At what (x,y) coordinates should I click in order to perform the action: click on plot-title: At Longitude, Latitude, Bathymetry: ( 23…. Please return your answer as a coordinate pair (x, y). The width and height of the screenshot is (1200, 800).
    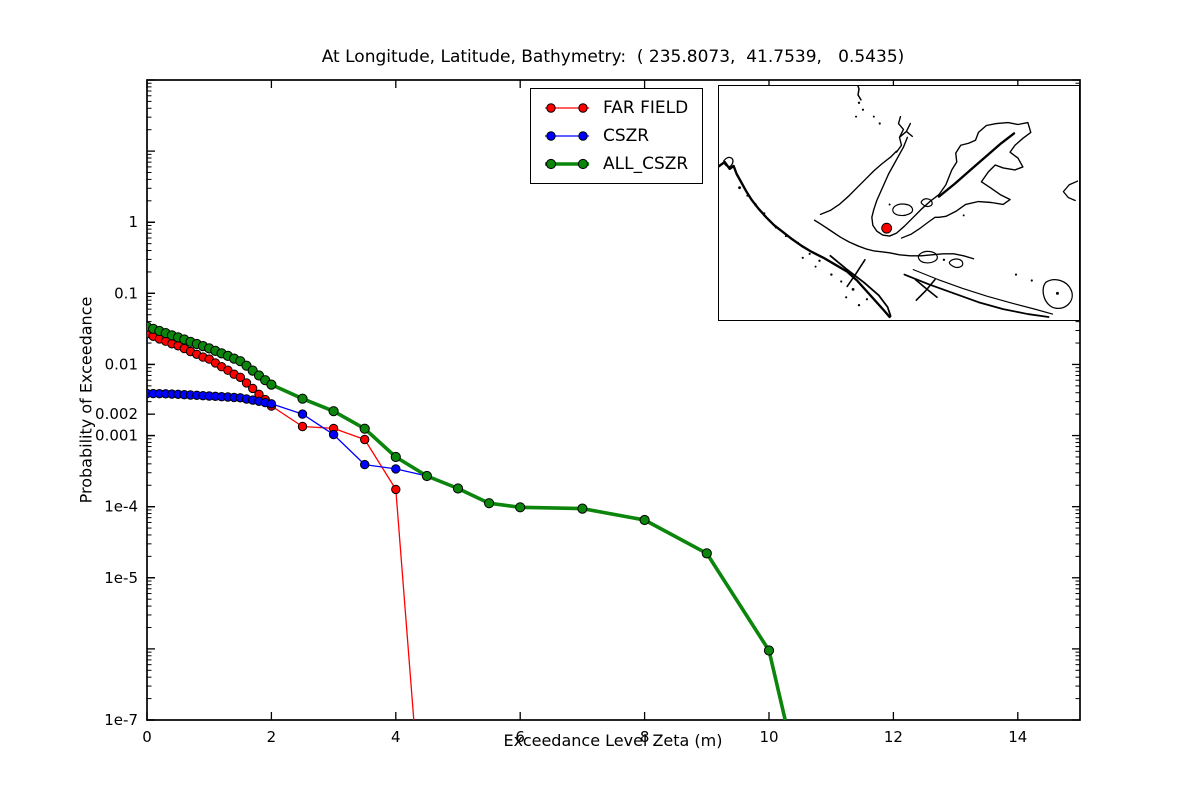
    Looking at the image, I should click on (613, 57).